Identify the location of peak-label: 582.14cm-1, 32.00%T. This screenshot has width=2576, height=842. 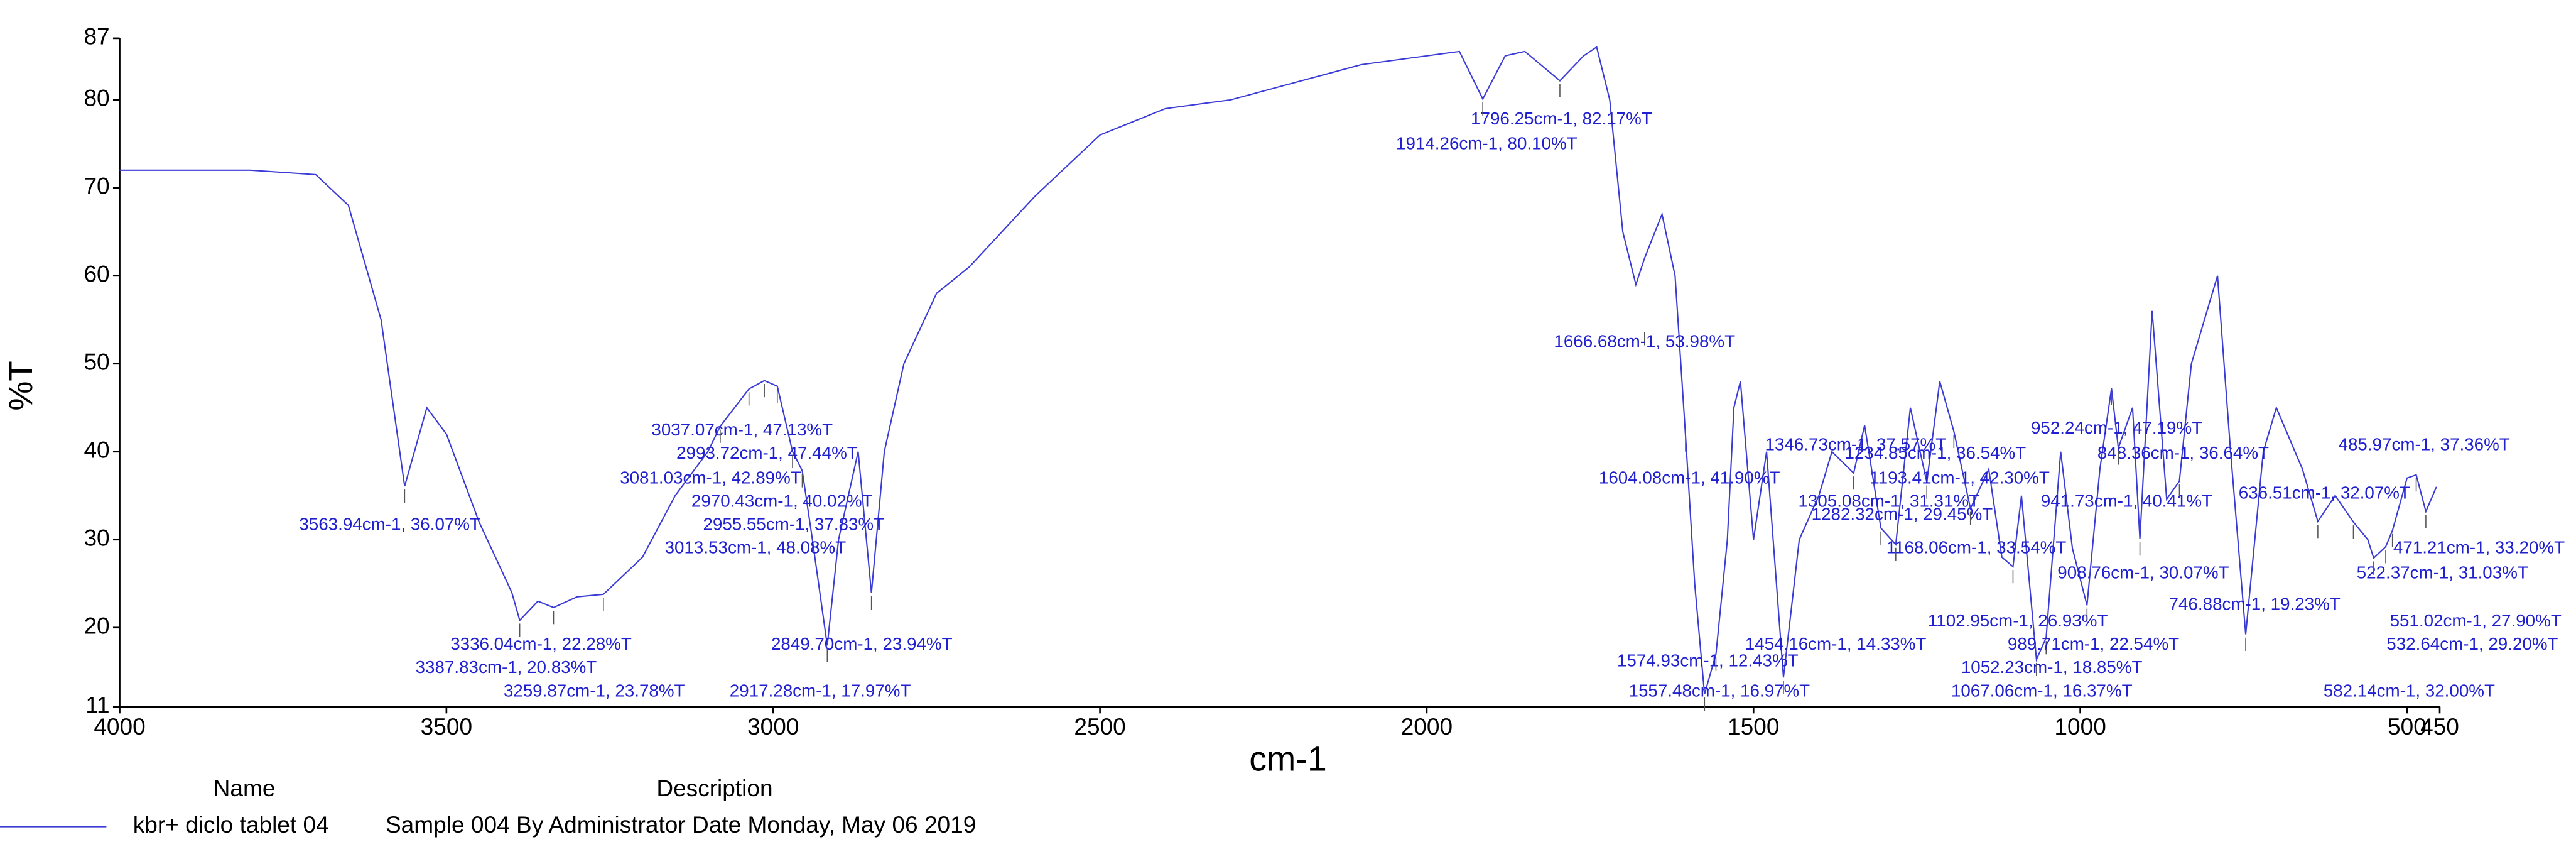
(2409, 690).